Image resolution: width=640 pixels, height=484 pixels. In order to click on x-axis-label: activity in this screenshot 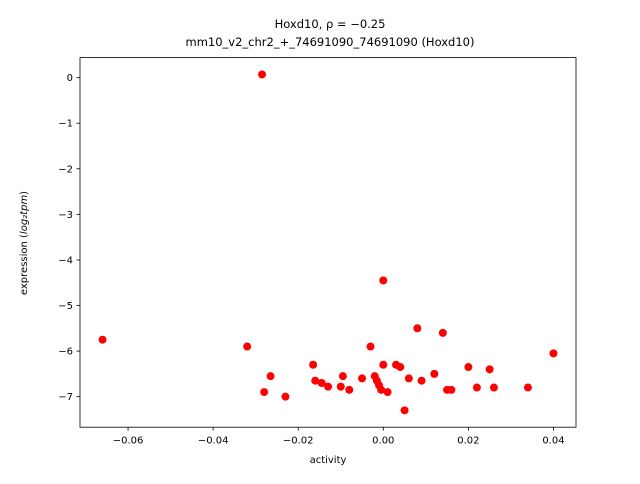, I will do `click(328, 460)`.